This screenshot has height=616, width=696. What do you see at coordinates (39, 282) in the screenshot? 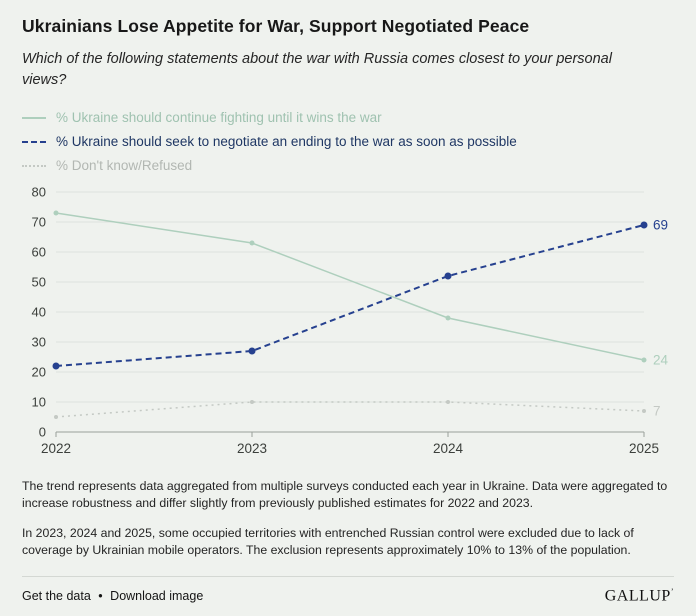
I see `y-tick-label: 50` at bounding box center [39, 282].